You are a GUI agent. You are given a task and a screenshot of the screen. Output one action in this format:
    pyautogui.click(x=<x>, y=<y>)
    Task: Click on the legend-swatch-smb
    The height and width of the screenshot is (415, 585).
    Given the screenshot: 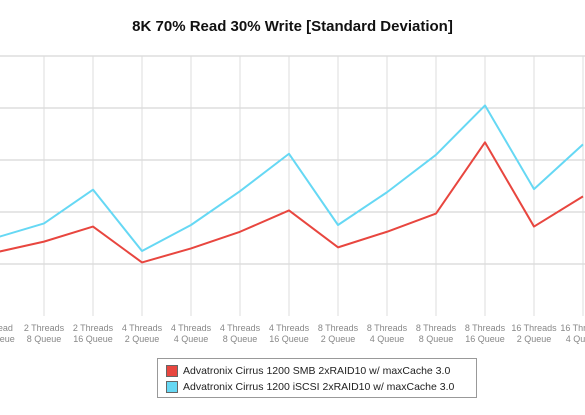 What is the action you would take?
    pyautogui.click(x=172, y=371)
    